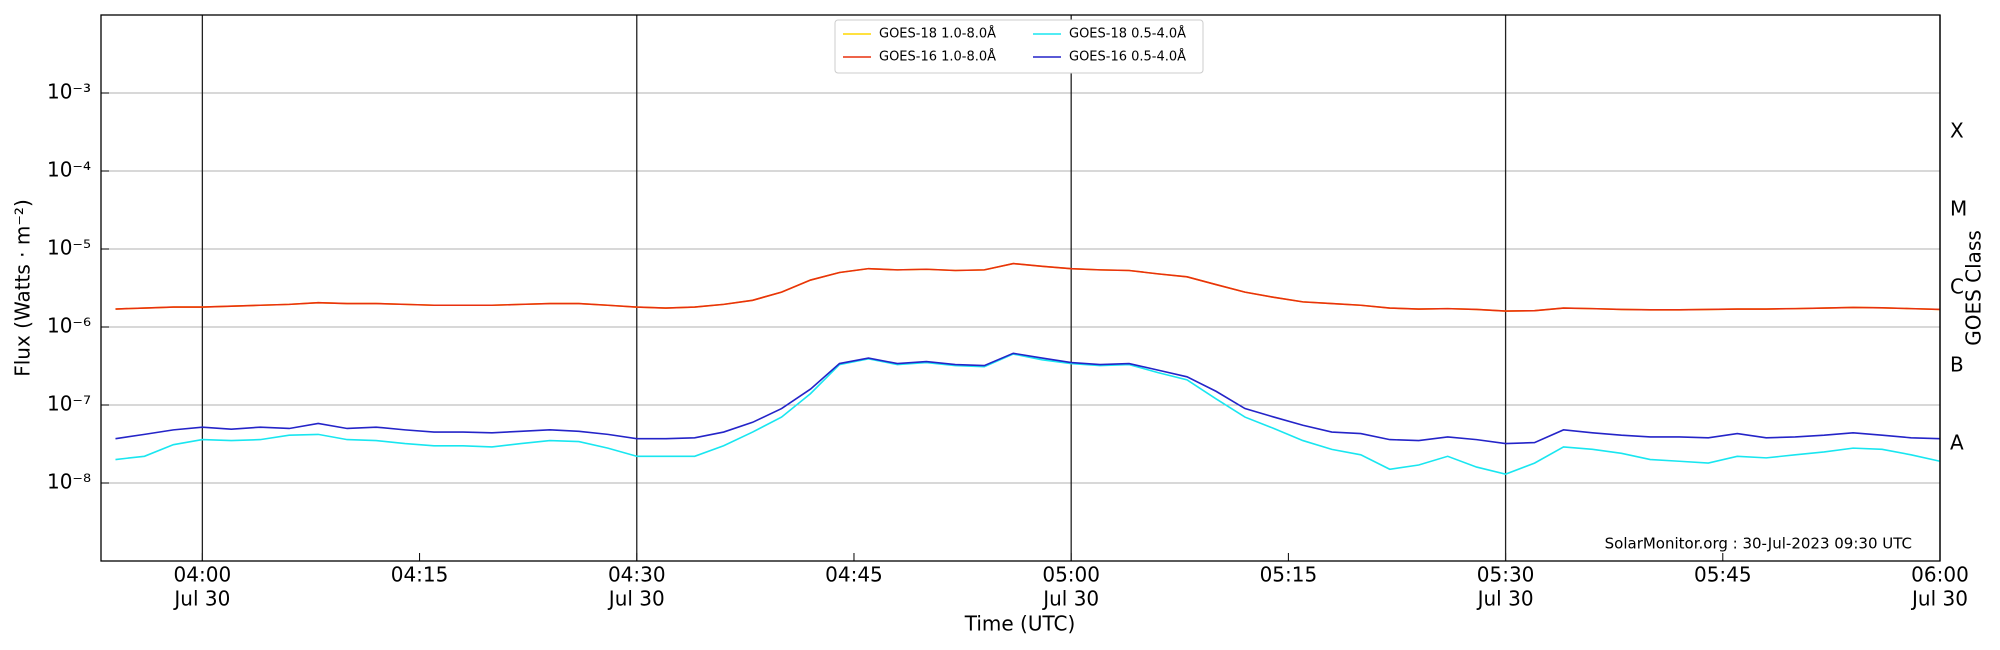 This screenshot has height=650, width=2000. I want to click on y2-tick-label: X, so click(1957, 131).